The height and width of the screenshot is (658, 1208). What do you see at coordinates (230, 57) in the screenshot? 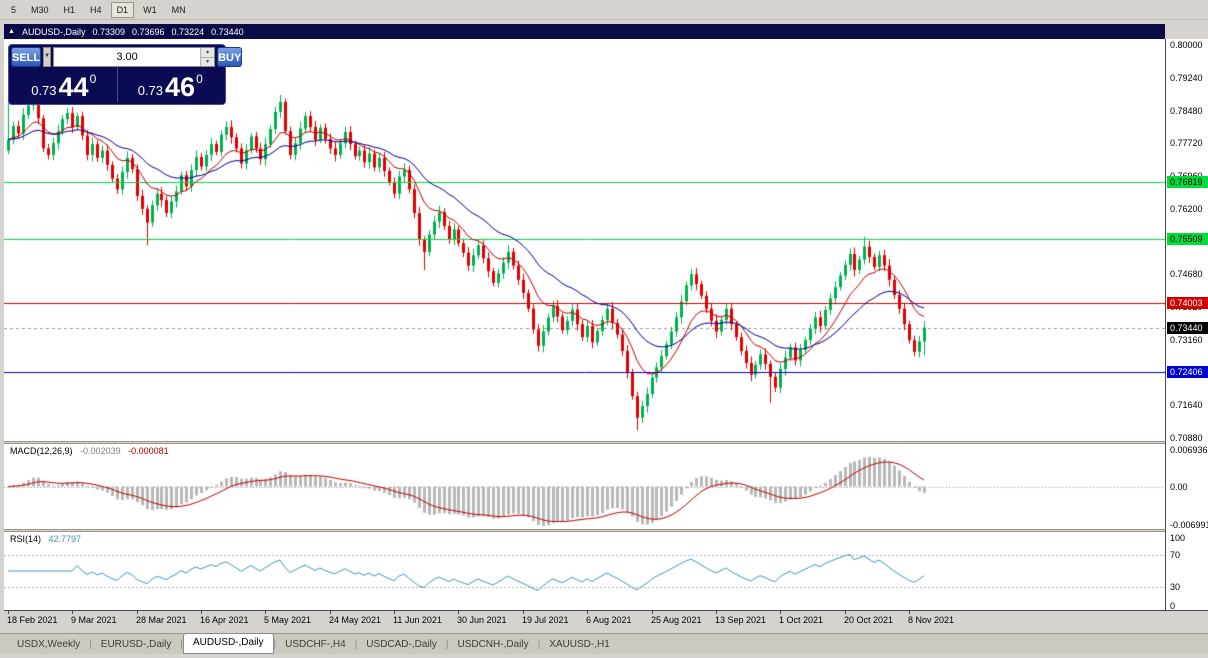
I see `buy-button: BUY` at bounding box center [230, 57].